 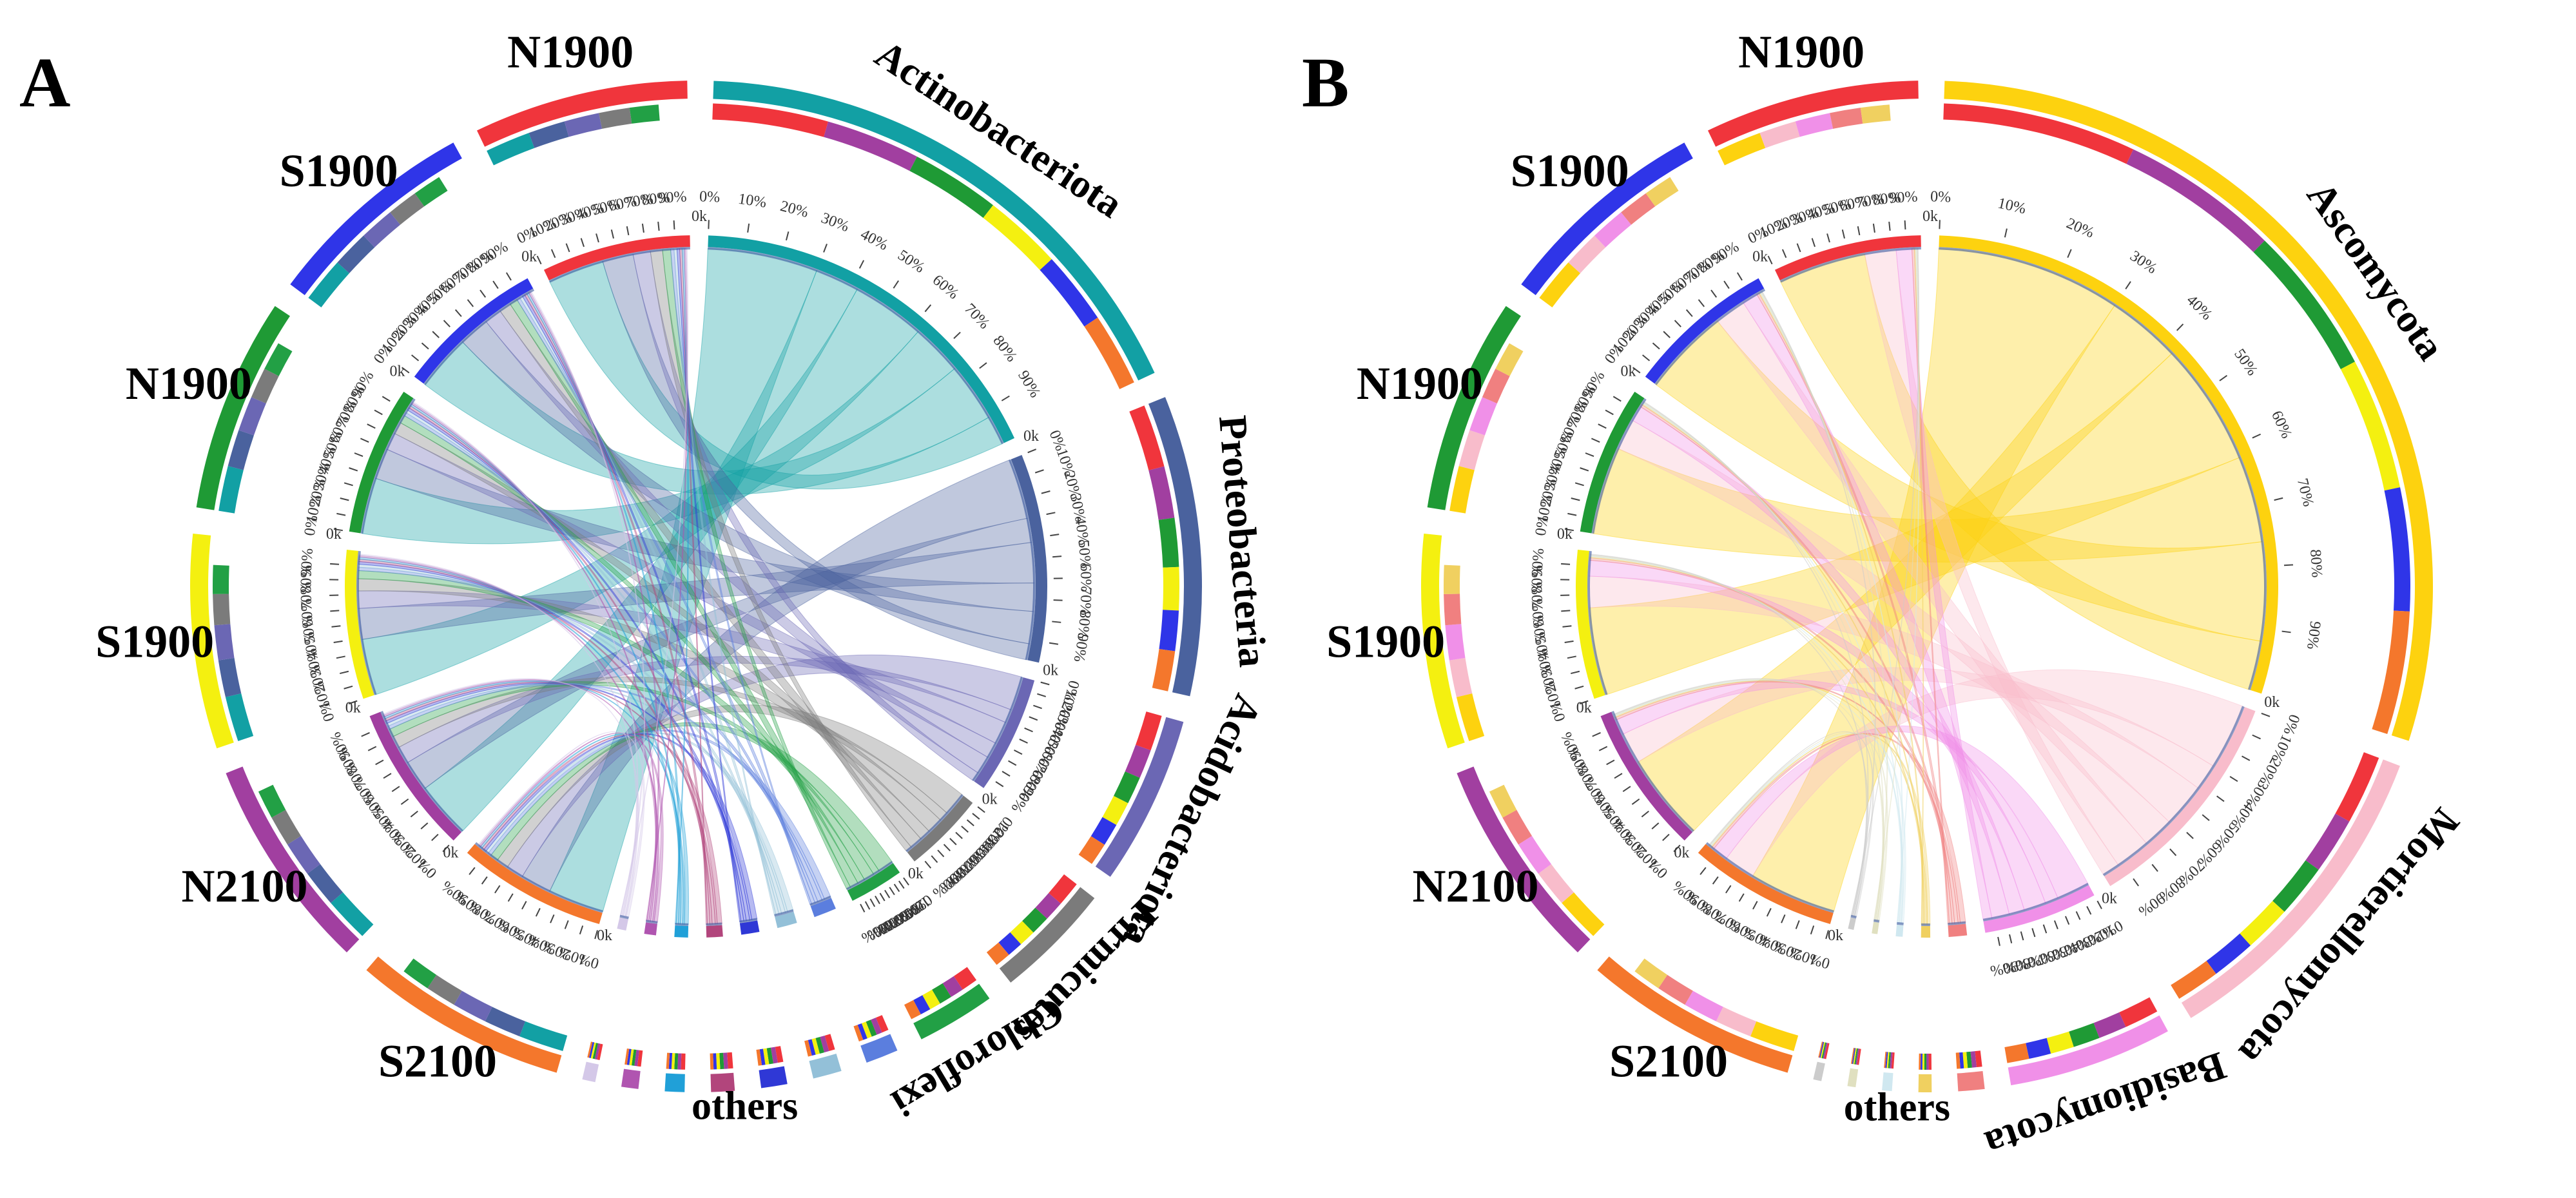 I want to click on sample-arc-s2100-outer-band, so click(x=1695, y=1014).